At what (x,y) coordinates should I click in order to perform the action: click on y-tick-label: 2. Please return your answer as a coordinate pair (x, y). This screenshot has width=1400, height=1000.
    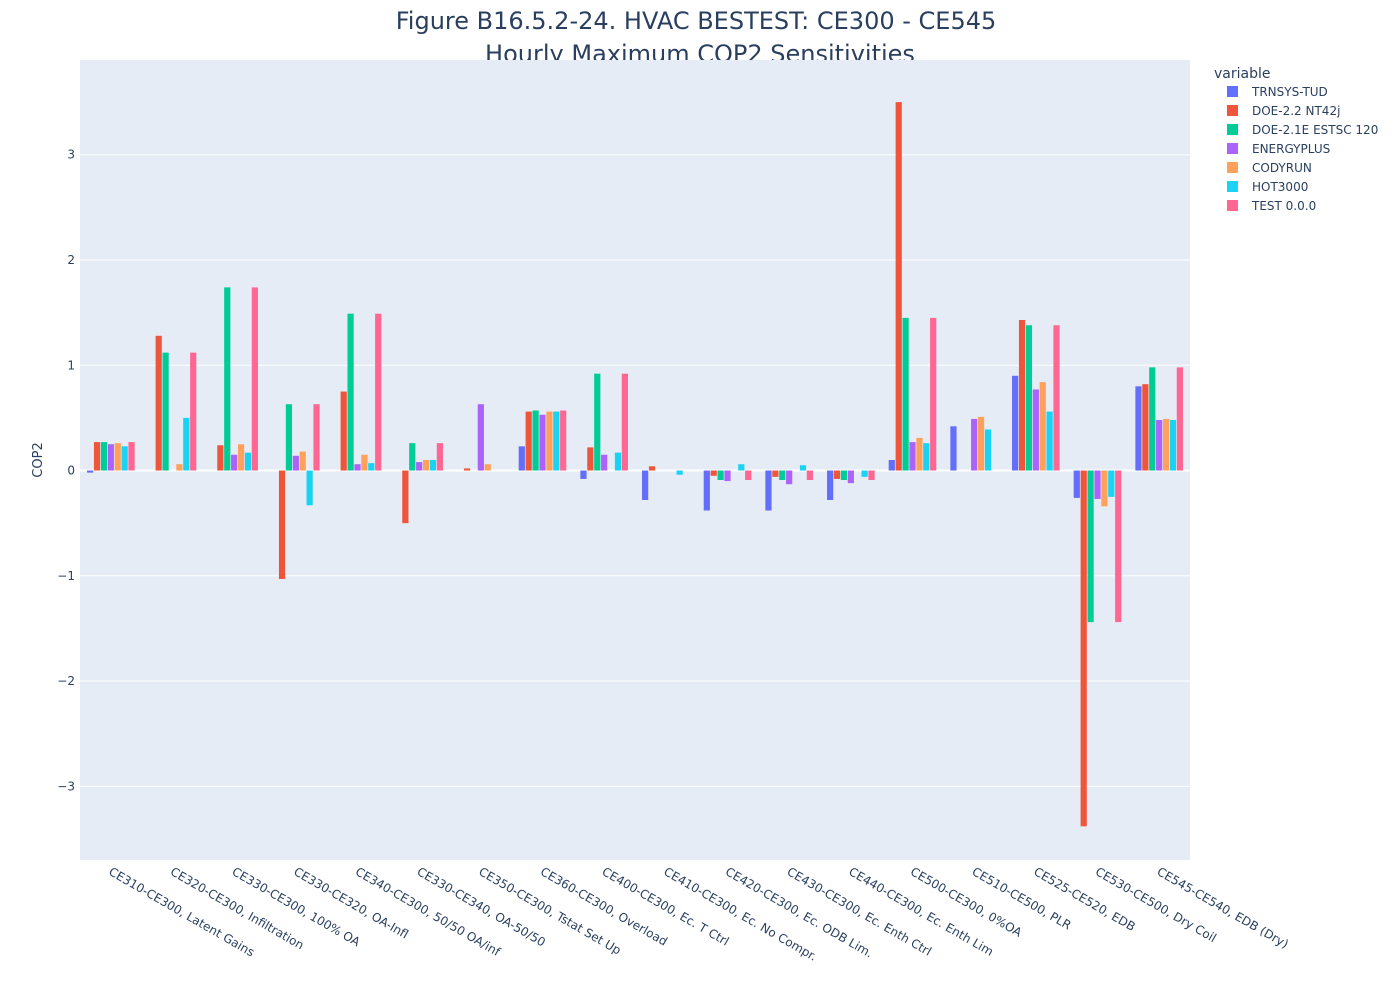
    Looking at the image, I should click on (71, 260).